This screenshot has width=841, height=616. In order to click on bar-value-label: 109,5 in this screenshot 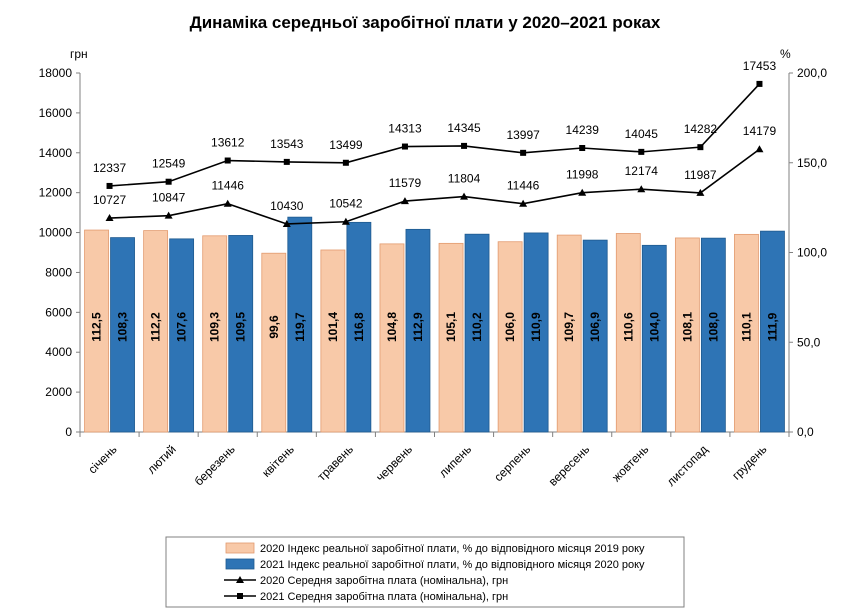, I will do `click(241, 327)`.